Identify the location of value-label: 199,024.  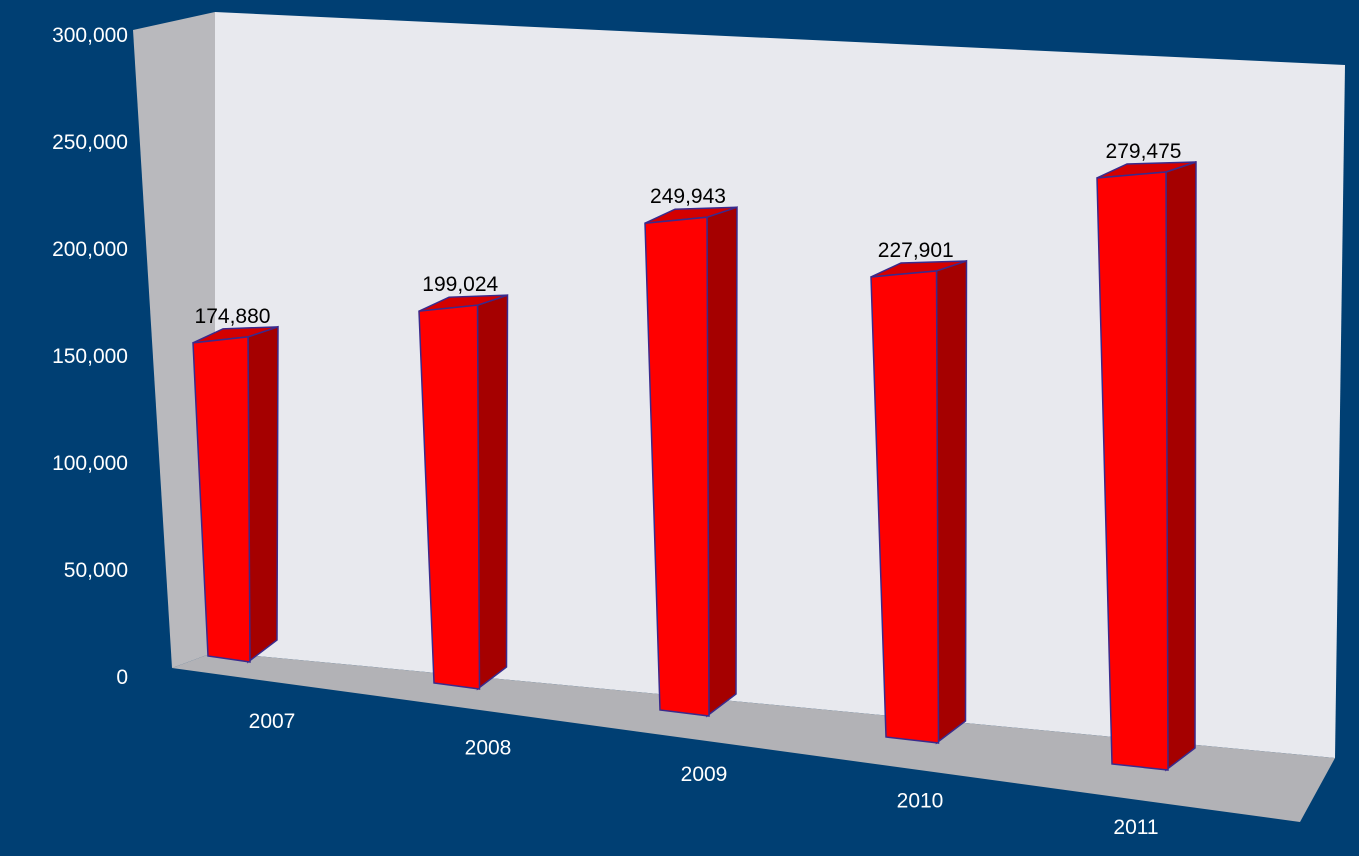
(460, 284).